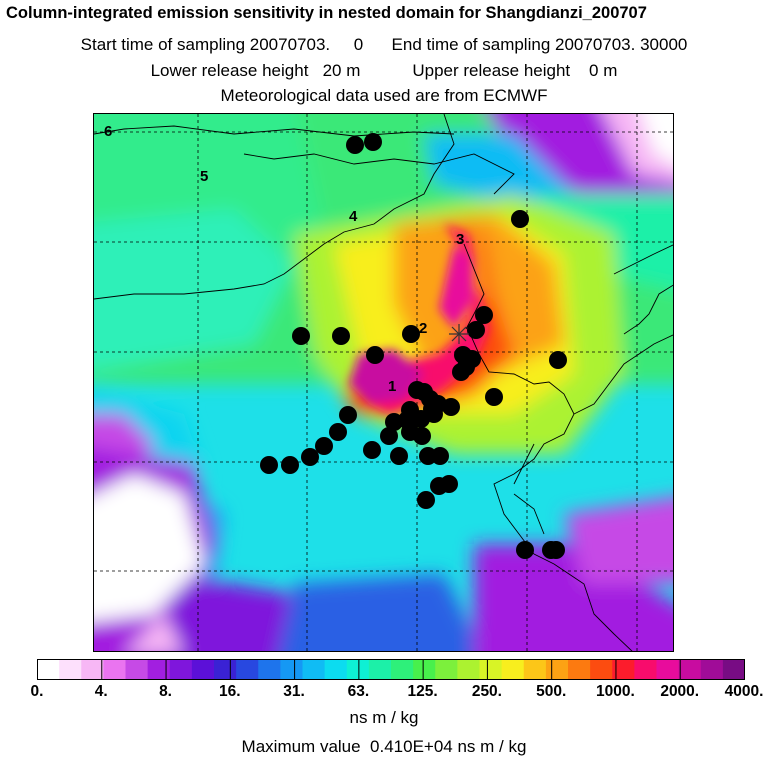 This screenshot has height=768, width=768. I want to click on colorbar-tick-label: 500., so click(551, 691).